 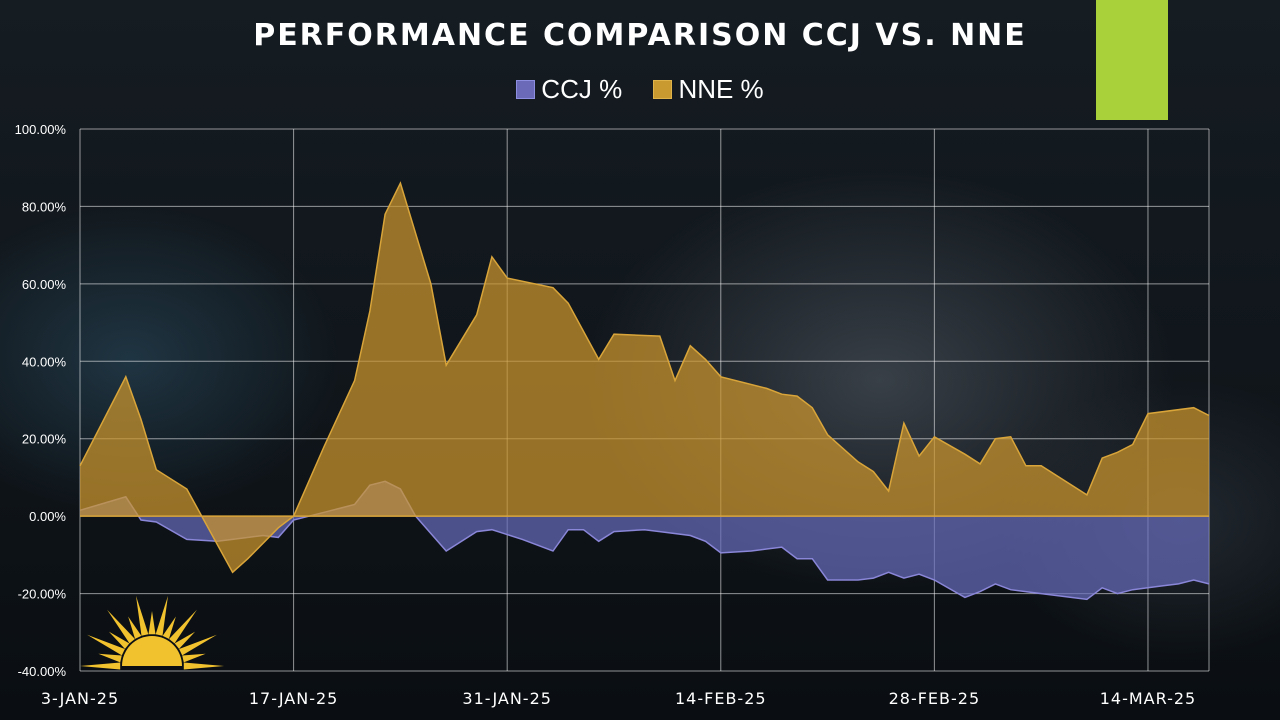 I want to click on line-ccj, so click(x=644, y=540).